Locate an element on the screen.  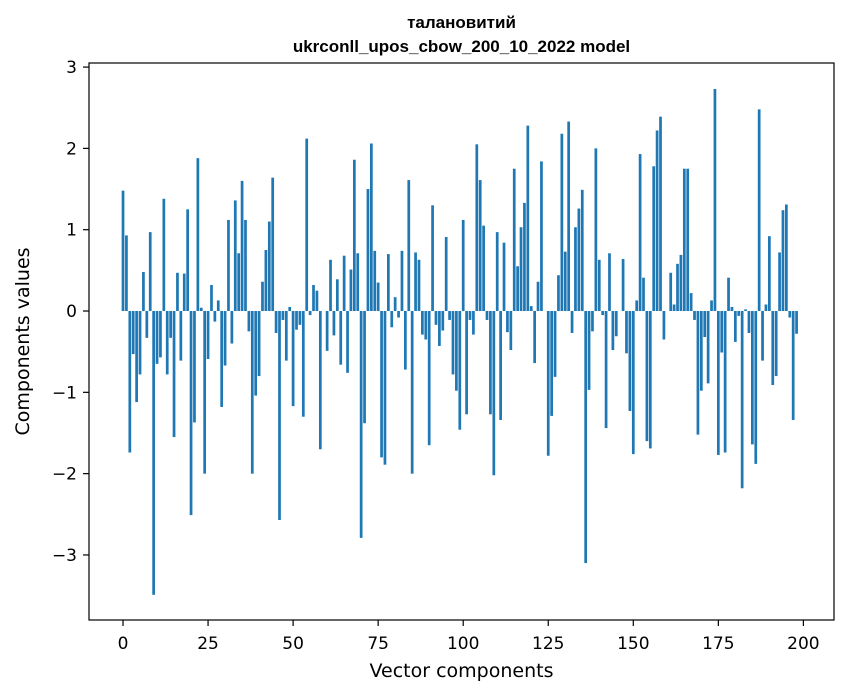
y-tick-label-0: 0 is located at coordinates (71, 312).